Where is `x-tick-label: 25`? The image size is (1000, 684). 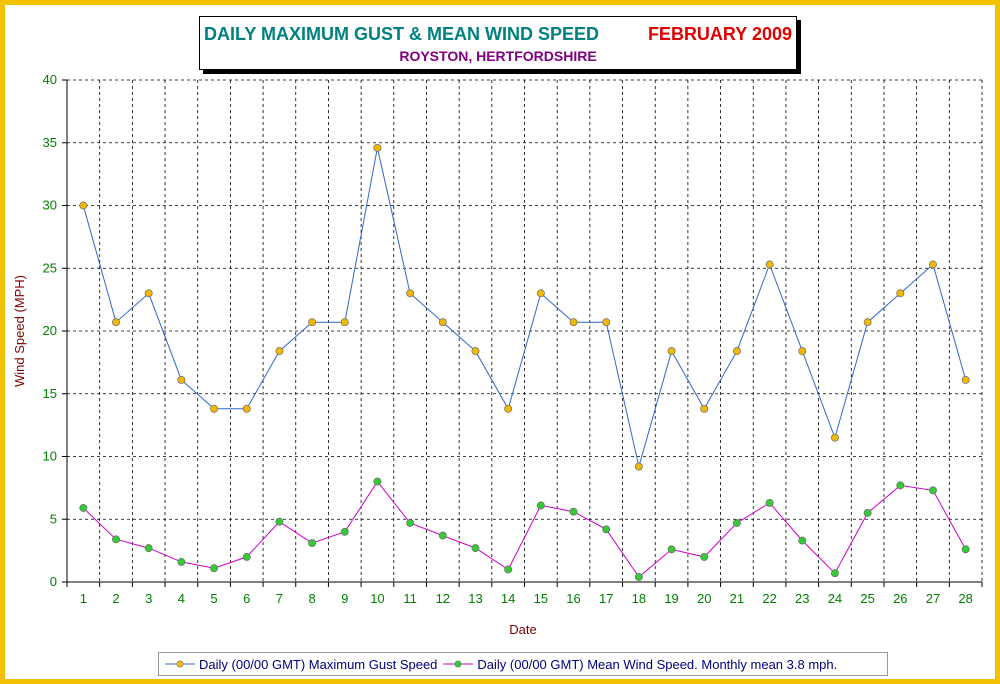 x-tick-label: 25 is located at coordinates (867, 598).